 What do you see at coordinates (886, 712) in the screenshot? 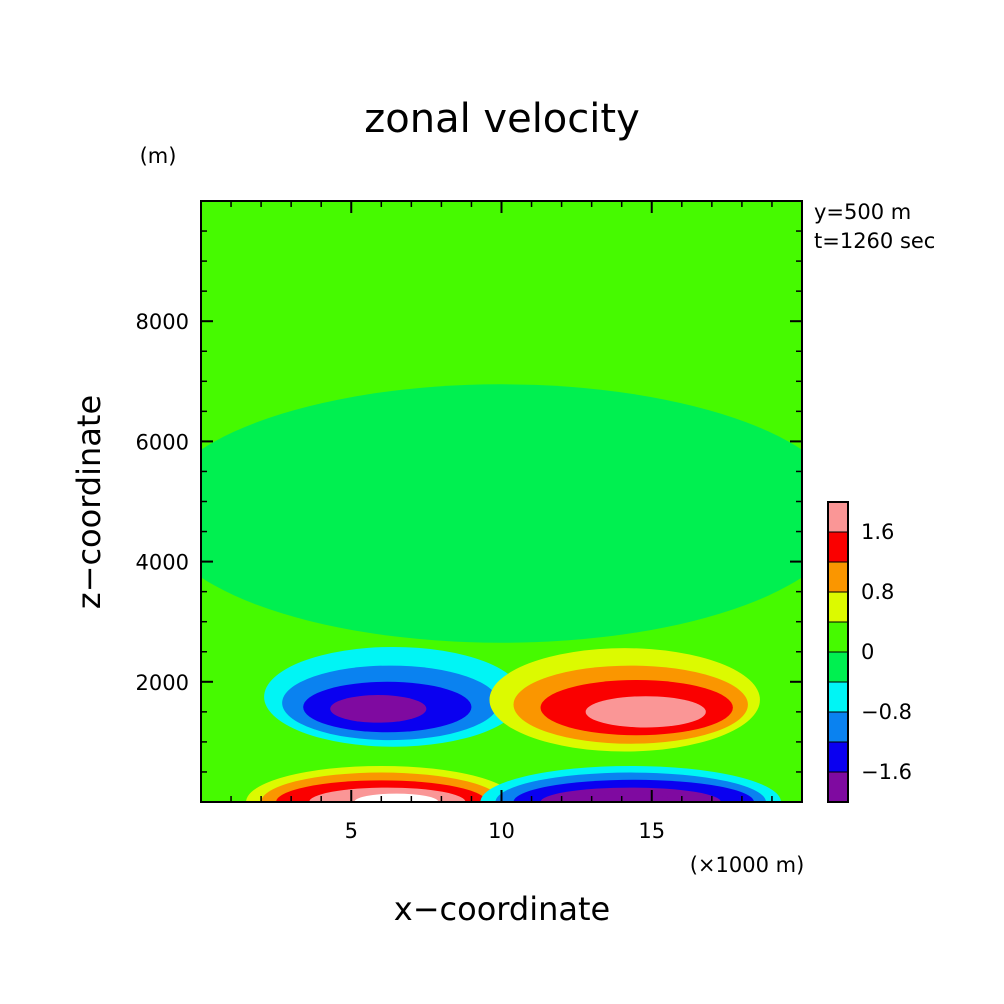
I see `colorbar-tick-label: −0.8` at bounding box center [886, 712].